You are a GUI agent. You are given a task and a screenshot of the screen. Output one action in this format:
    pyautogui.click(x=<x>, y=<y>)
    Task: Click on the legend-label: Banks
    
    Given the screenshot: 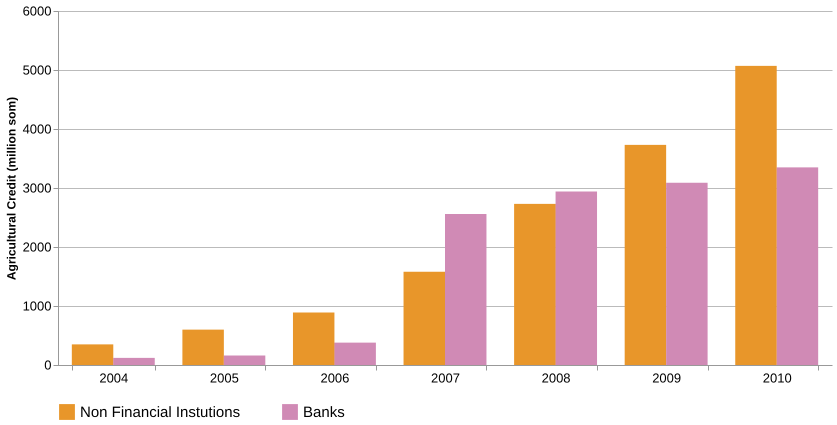 What is the action you would take?
    pyautogui.click(x=324, y=412)
    